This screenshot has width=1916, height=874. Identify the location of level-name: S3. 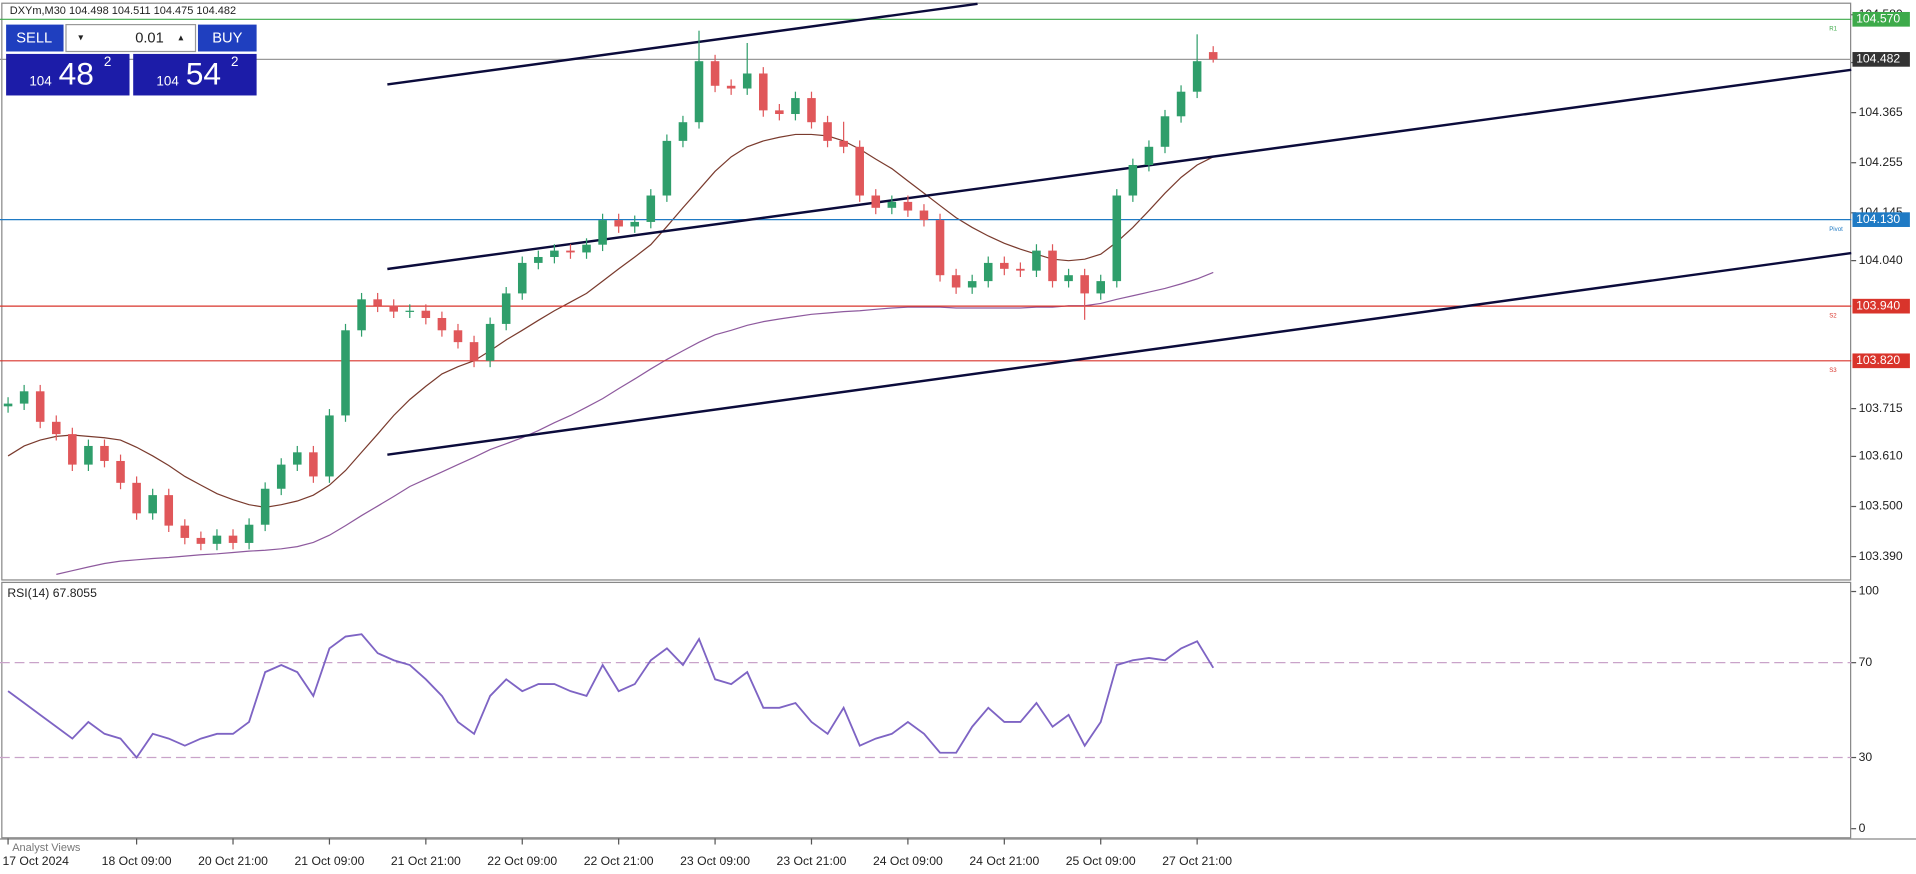
(1833, 370).